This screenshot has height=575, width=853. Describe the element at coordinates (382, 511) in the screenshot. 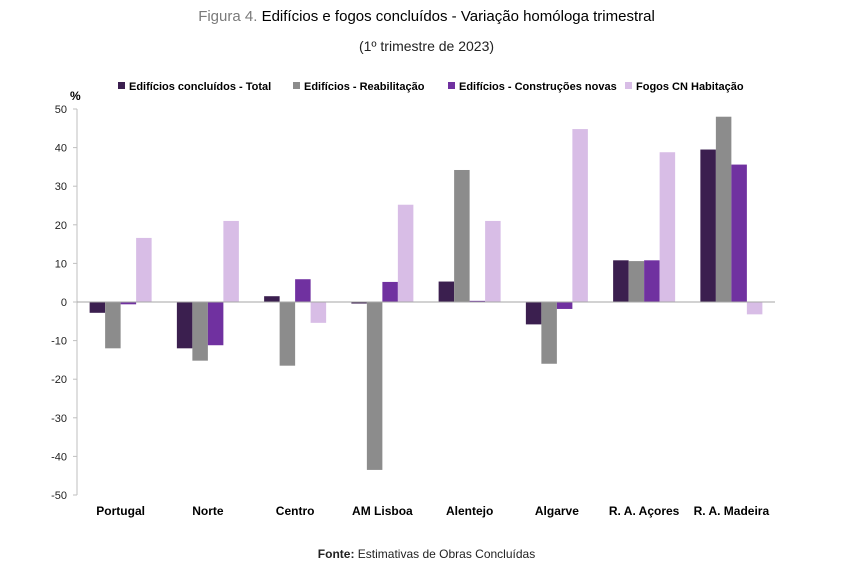

I see `category-label: AM Lisboa` at that location.